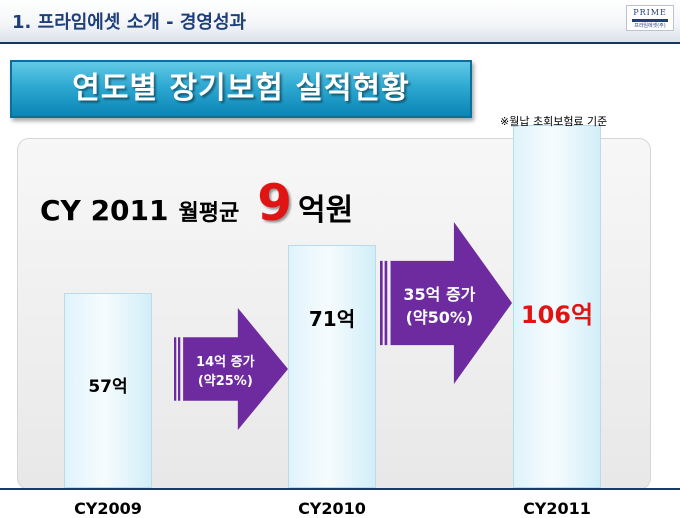 This screenshot has width=680, height=518. I want to click on page-title: 1. 프라임에셋 소개 - 경영성과, so click(129, 22).